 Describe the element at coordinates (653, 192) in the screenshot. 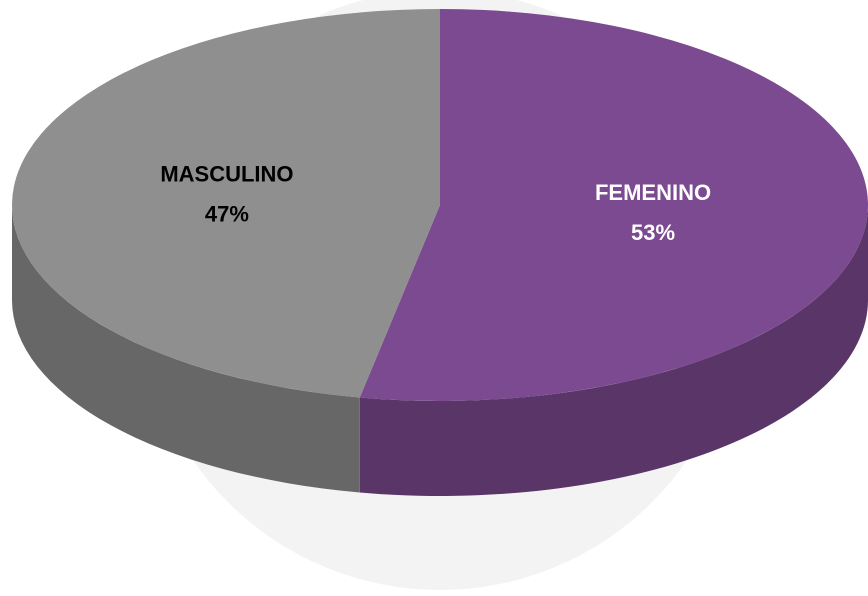

I see `slice-label: FEMENINO` at that location.